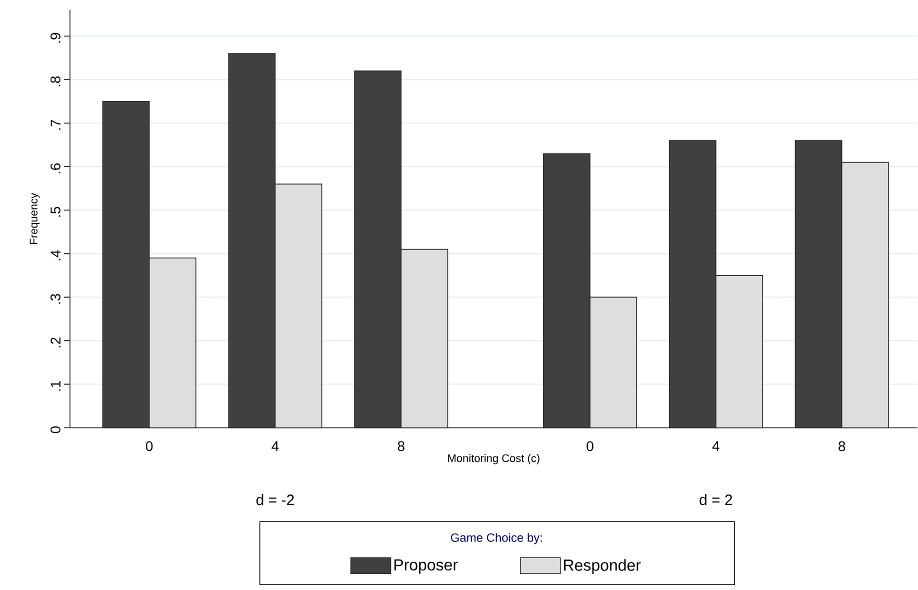 Image resolution: width=918 pixels, height=590 pixels. I want to click on y-tick-label: .7, so click(55, 125).